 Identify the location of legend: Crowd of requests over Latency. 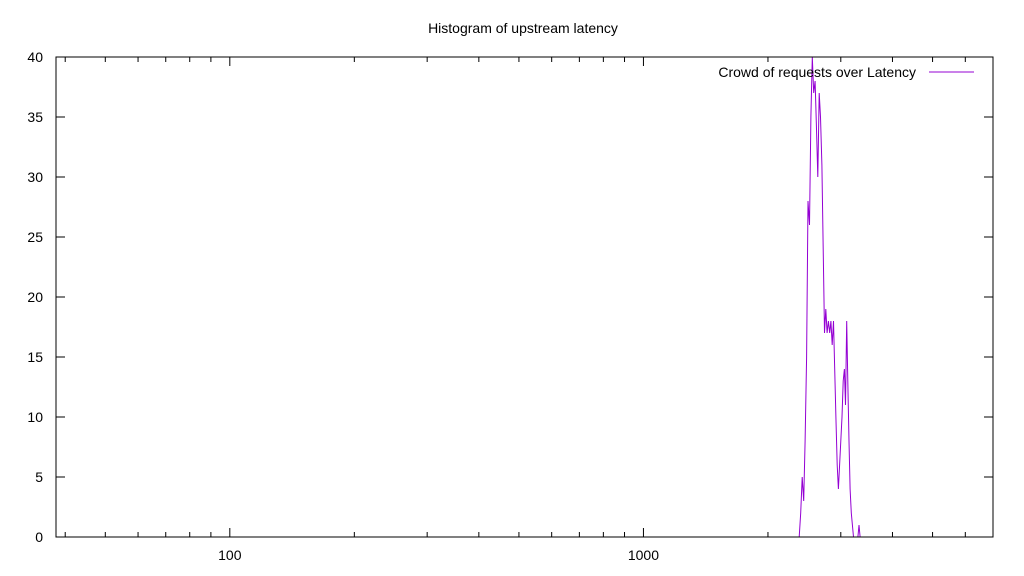
(846, 72).